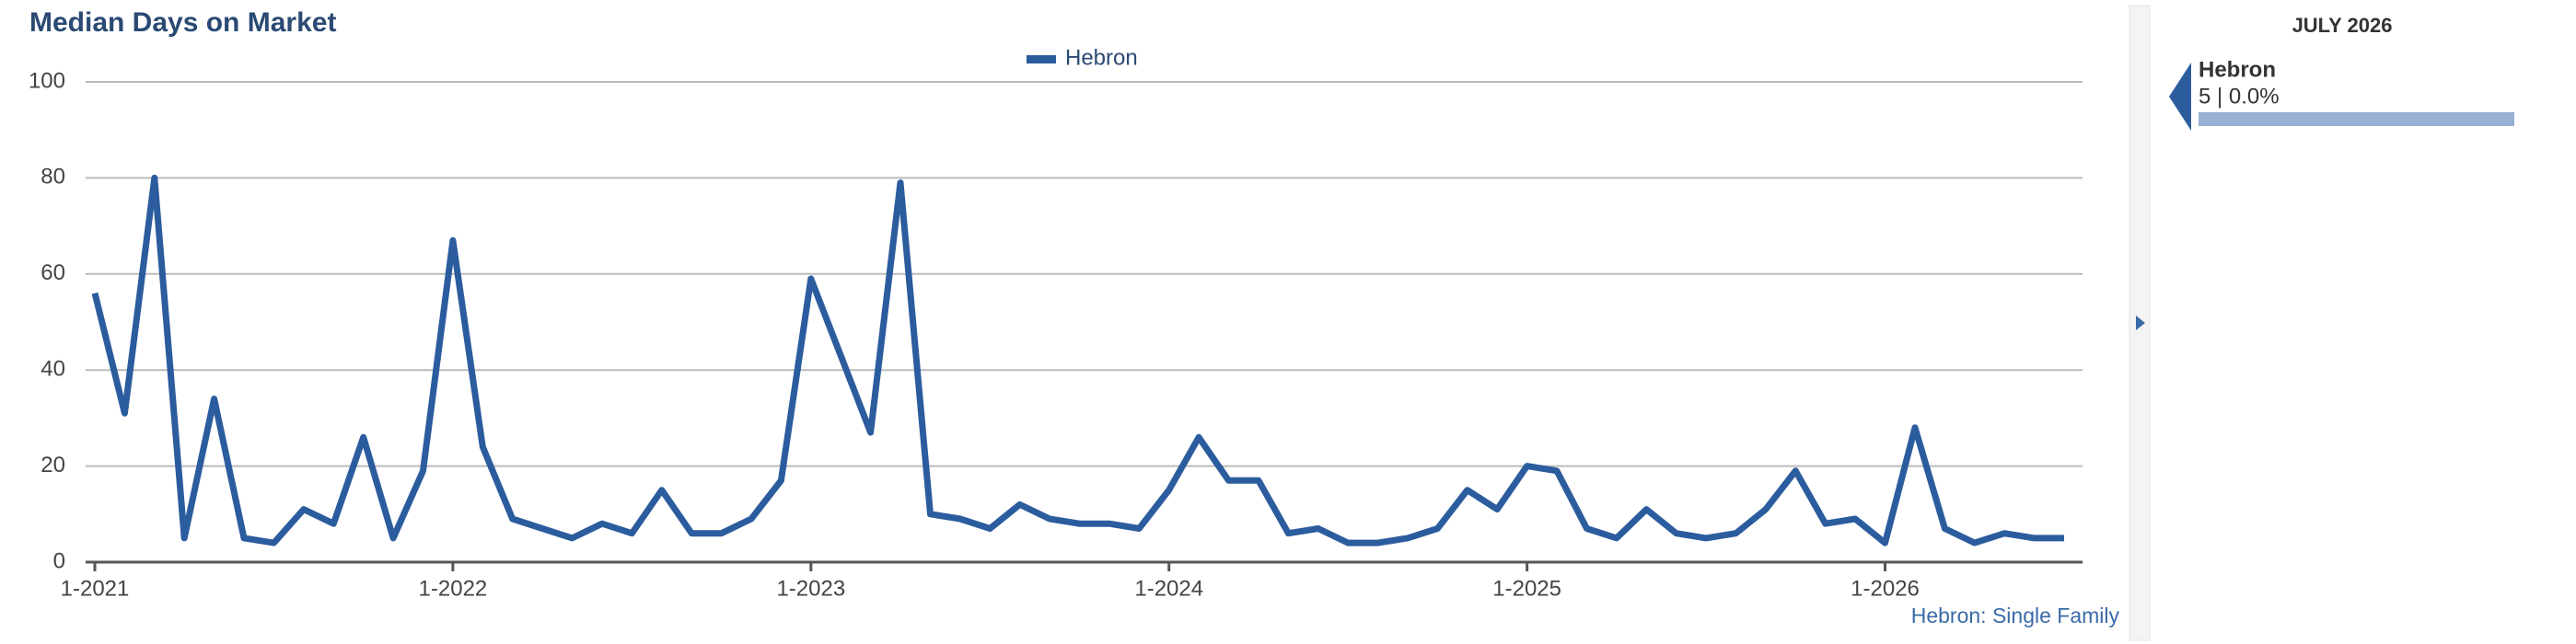 The image size is (2576, 644). I want to click on panel-entry-detail: 5 | 0.0%, so click(2239, 96).